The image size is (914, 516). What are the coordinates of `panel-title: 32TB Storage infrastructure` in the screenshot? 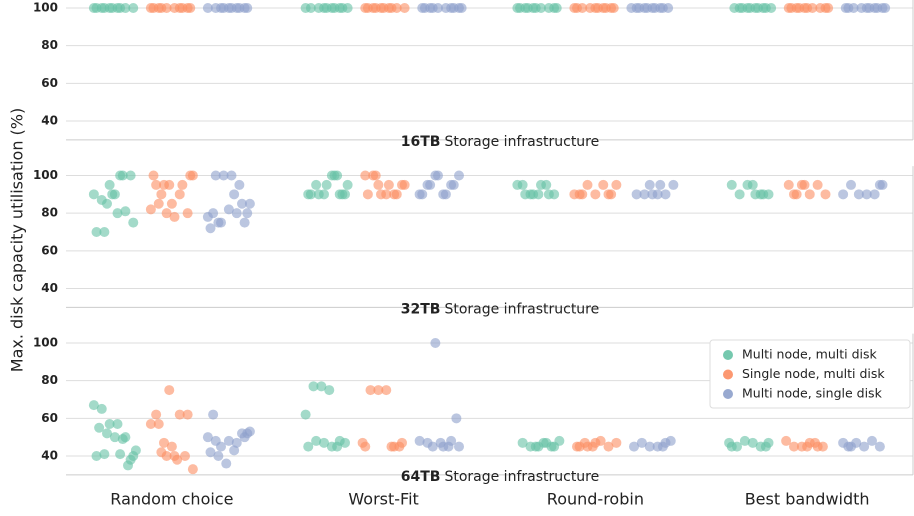 It's located at (500, 309).